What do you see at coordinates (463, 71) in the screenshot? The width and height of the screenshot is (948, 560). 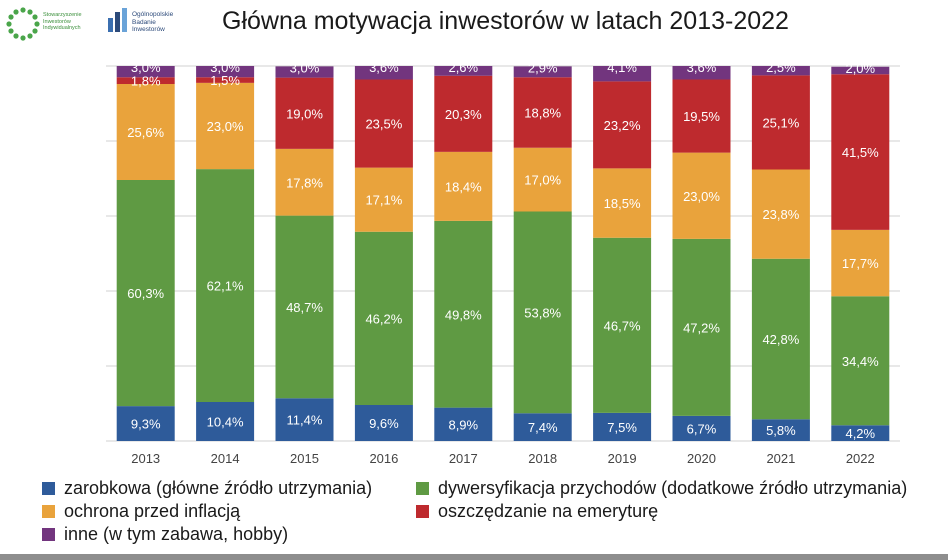 I see `bar-inne-2017` at bounding box center [463, 71].